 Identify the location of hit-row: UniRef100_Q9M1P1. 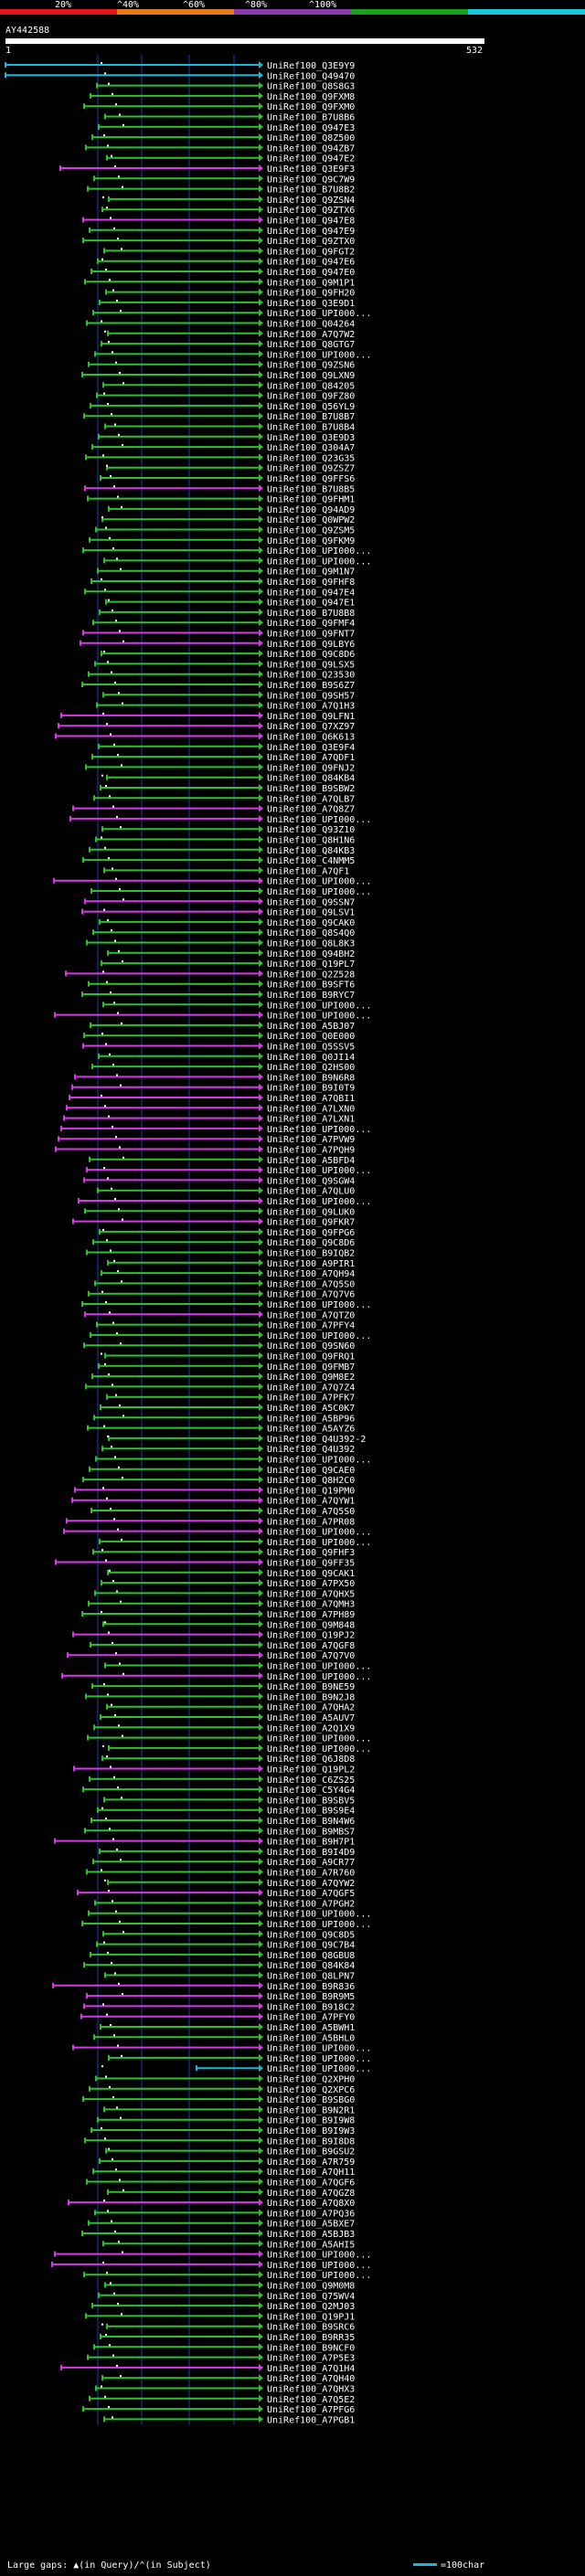
(220, 283).